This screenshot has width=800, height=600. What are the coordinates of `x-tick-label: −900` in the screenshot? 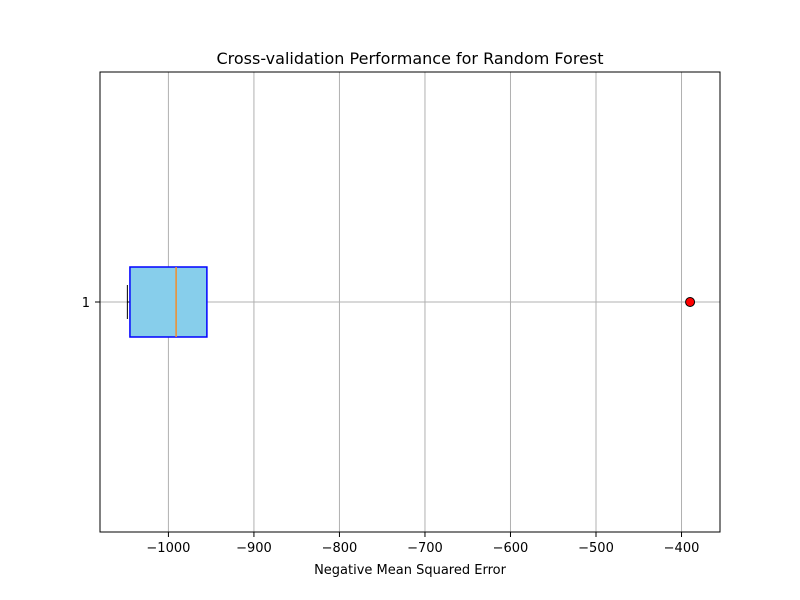 It's located at (254, 548).